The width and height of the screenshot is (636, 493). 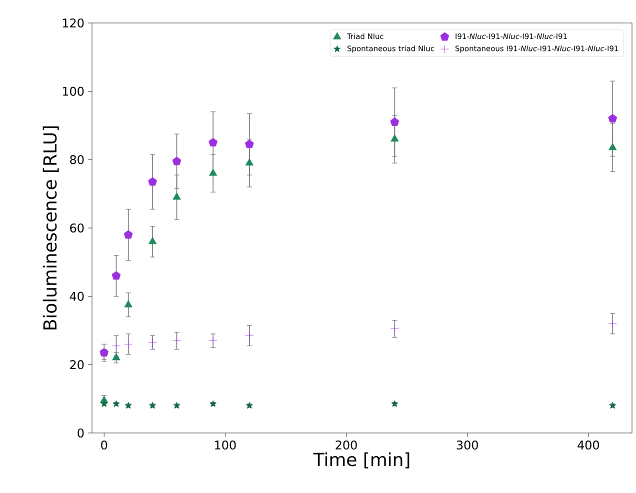 What do you see at coordinates (50, 228) in the screenshot?
I see `y-axis-title: Bioluminescence [RLU]` at bounding box center [50, 228].